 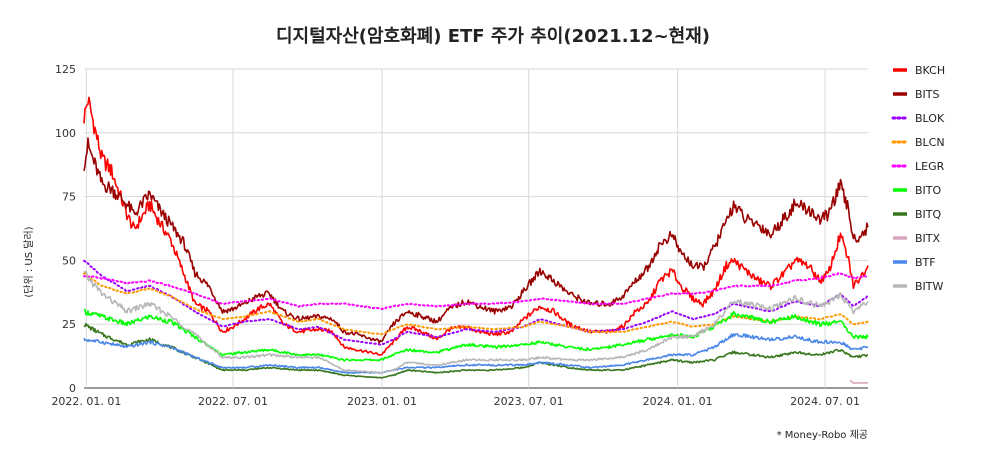 What do you see at coordinates (859, 381) in the screenshot?
I see `series-line-bitx` at bounding box center [859, 381].